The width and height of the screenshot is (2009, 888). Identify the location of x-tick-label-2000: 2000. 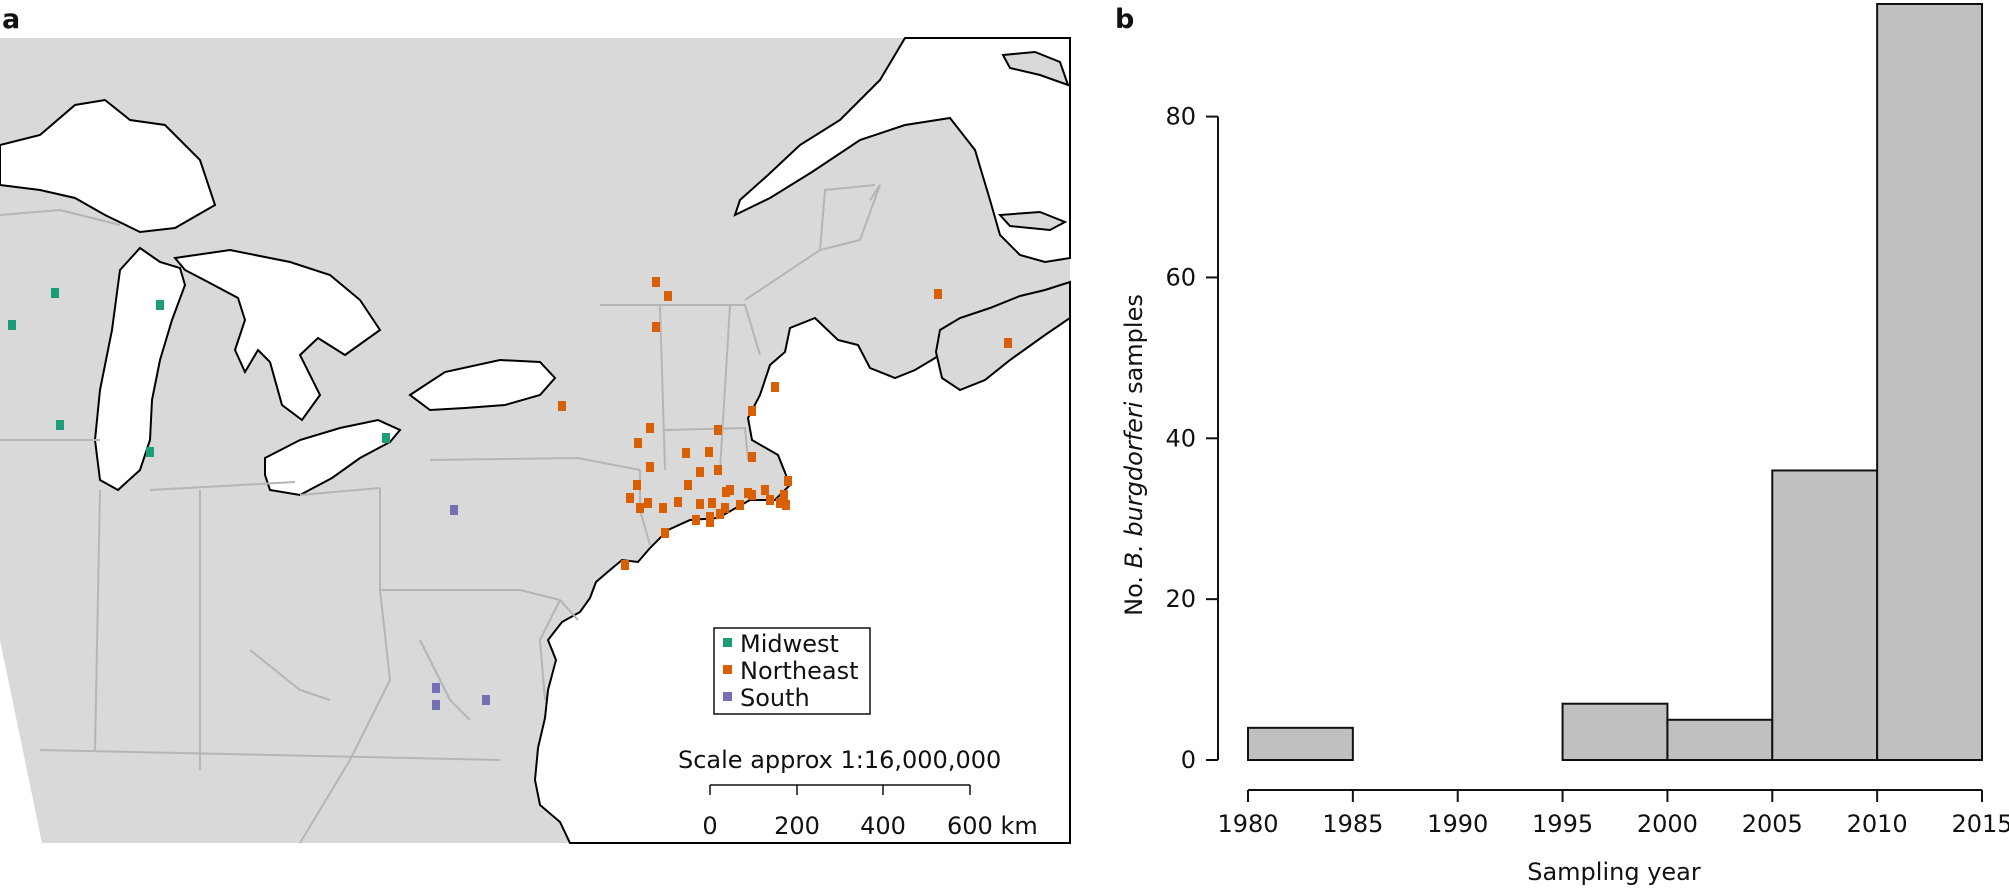
(1667, 824).